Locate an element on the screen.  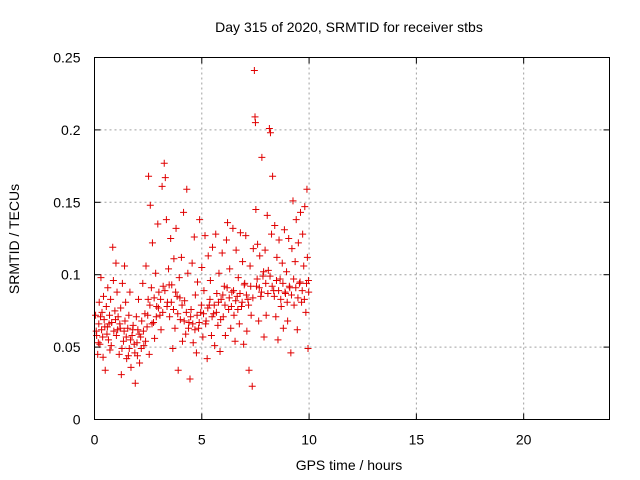
y-axis-label: SRMTID / TECUs is located at coordinates (14, 239).